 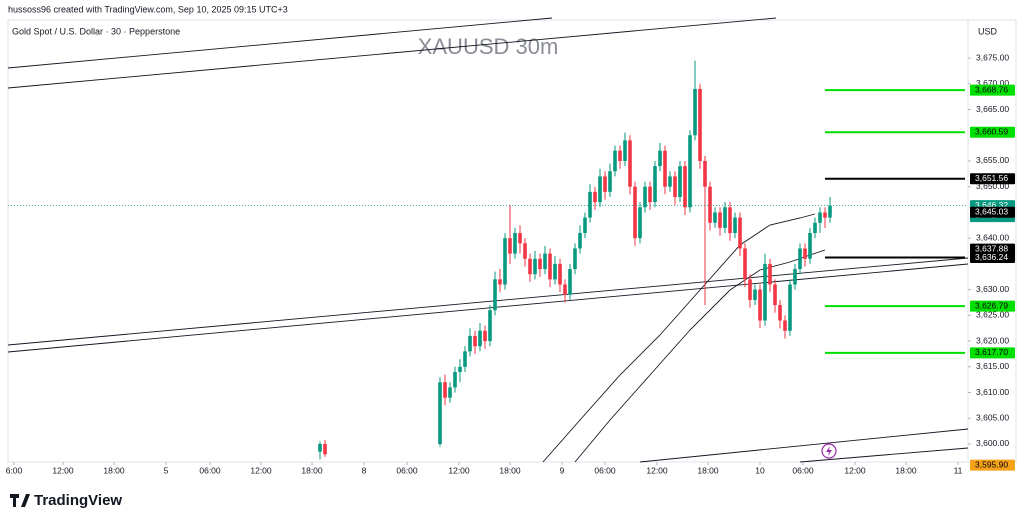 What do you see at coordinates (991, 352) in the screenshot?
I see `price-label: 3,617.70` at bounding box center [991, 352].